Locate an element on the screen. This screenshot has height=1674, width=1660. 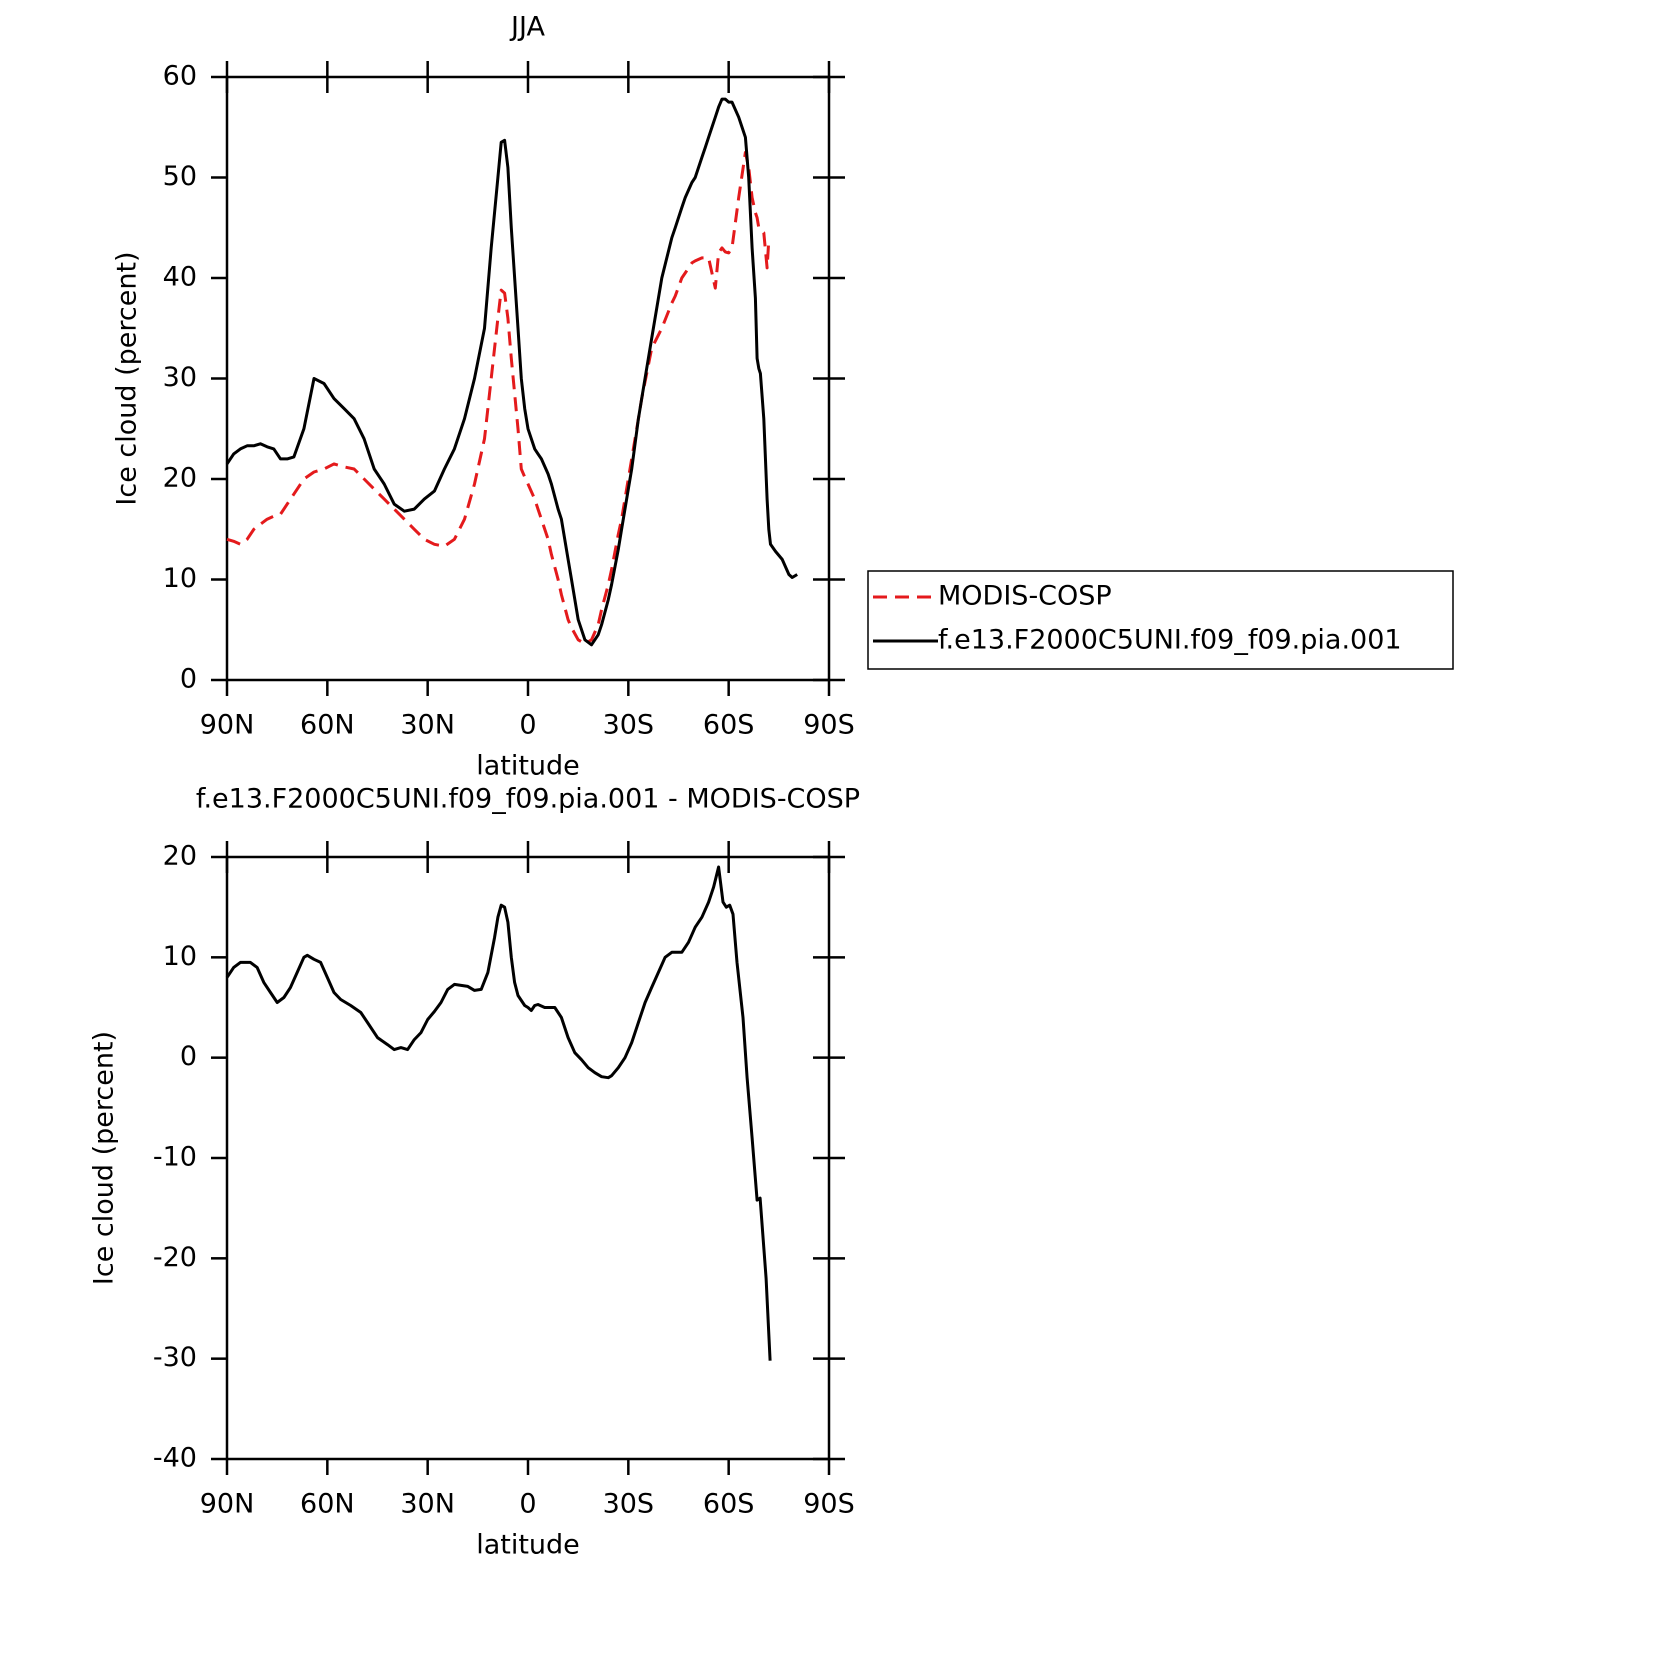
y-tick-label: -10 is located at coordinates (175, 1157).